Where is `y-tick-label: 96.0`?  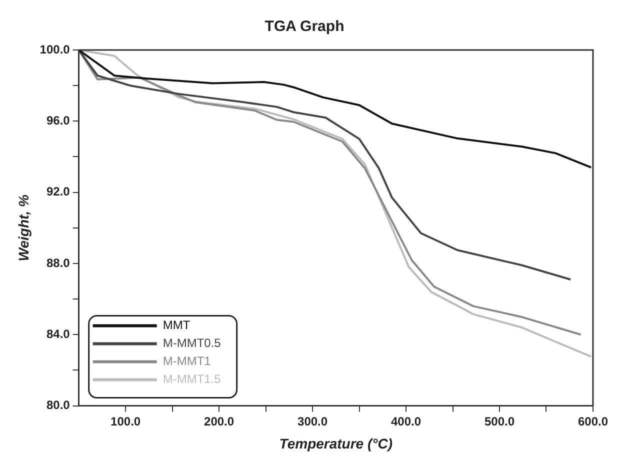
y-tick-label: 96.0 is located at coordinates (58, 120).